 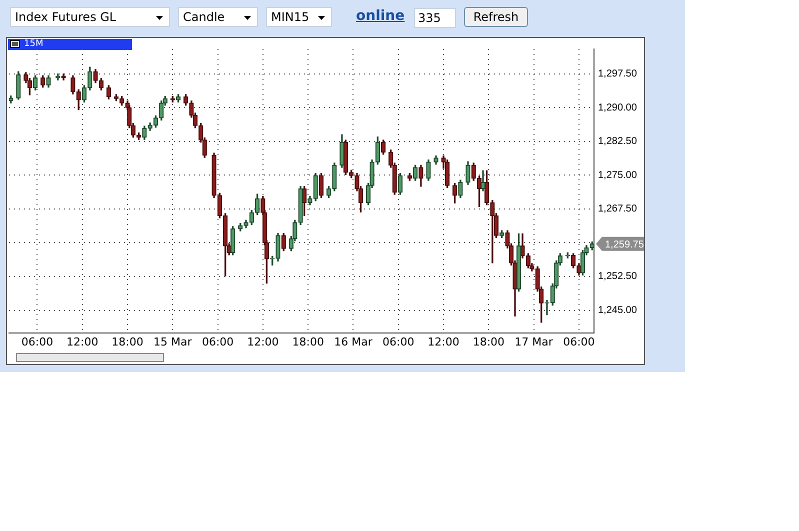 What do you see at coordinates (618, 209) in the screenshot?
I see `y-tick-label: 1,267.50` at bounding box center [618, 209].